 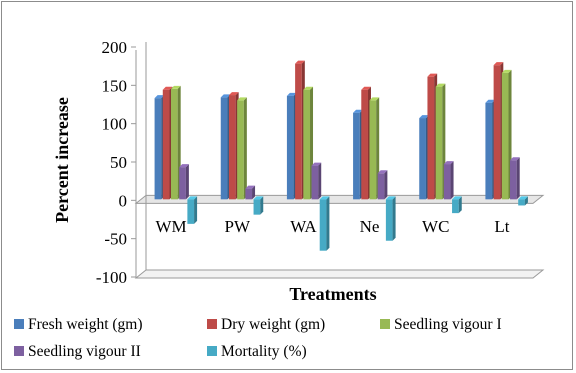 I want to click on category-label-PW: PW, so click(x=238, y=226).